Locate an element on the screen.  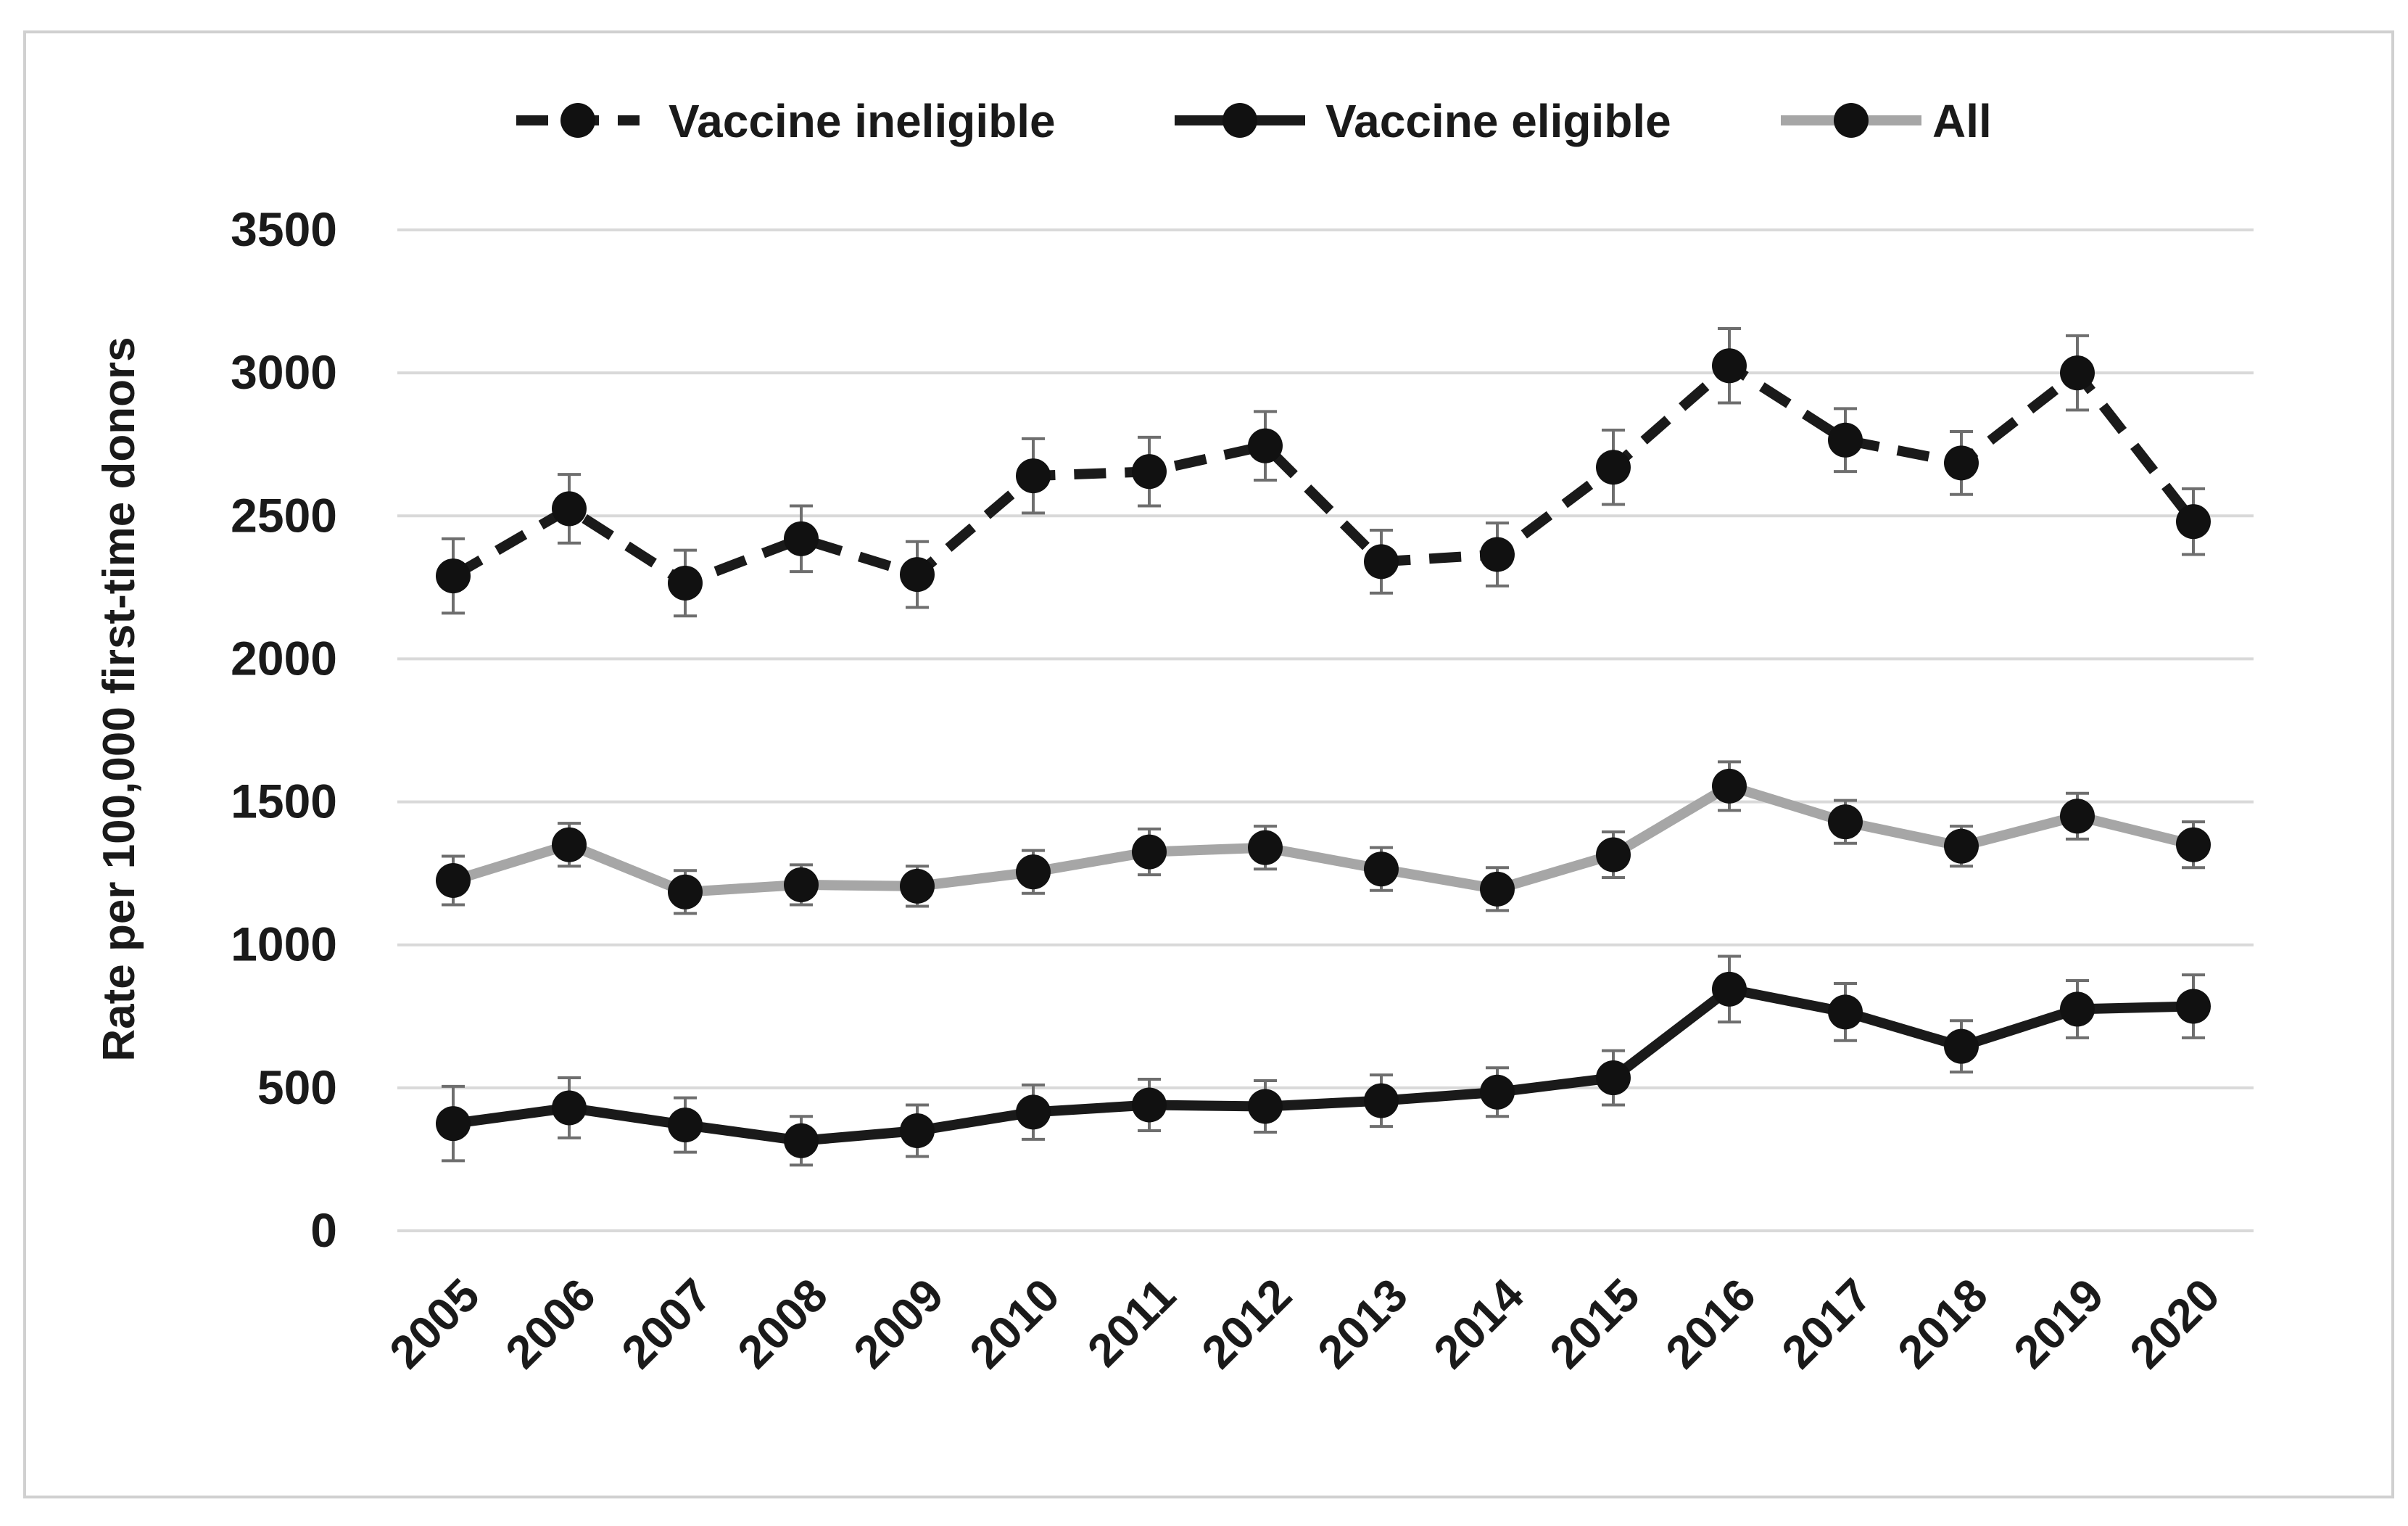
legend-label: Vaccine eligible is located at coordinates (1498, 121).